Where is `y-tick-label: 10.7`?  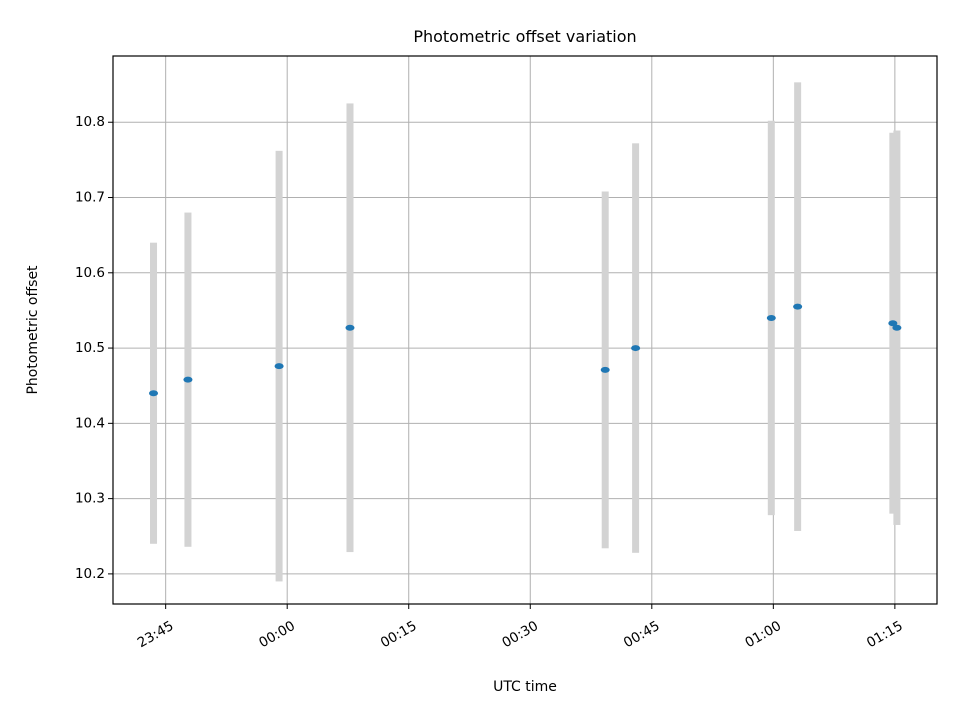 y-tick-label: 10.7 is located at coordinates (90, 198).